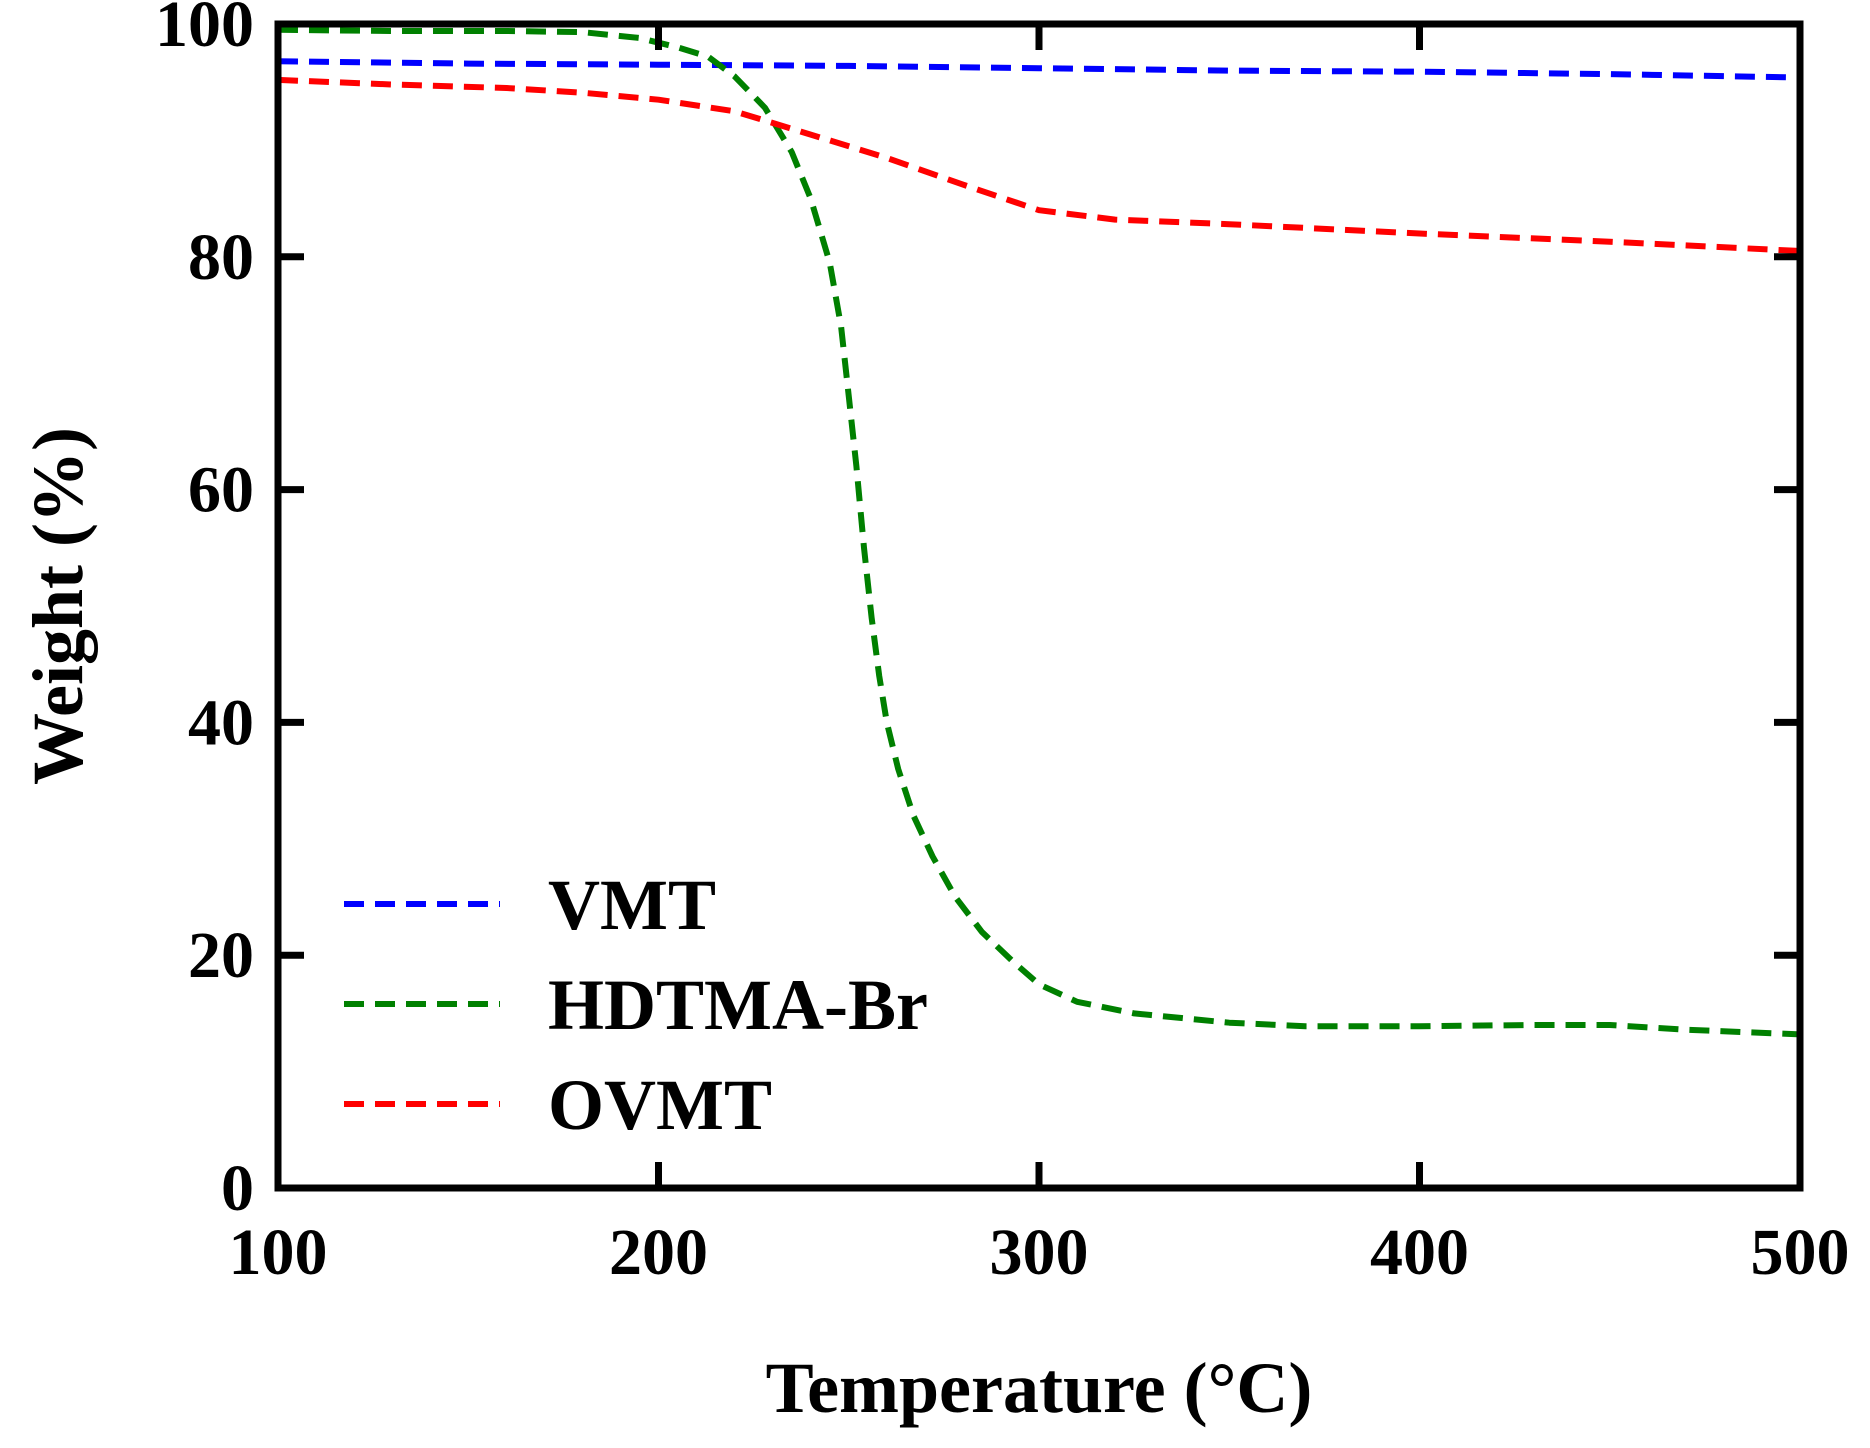 The width and height of the screenshot is (1870, 1448). Describe the element at coordinates (221, 490) in the screenshot. I see `y-tick-label: 60` at that location.